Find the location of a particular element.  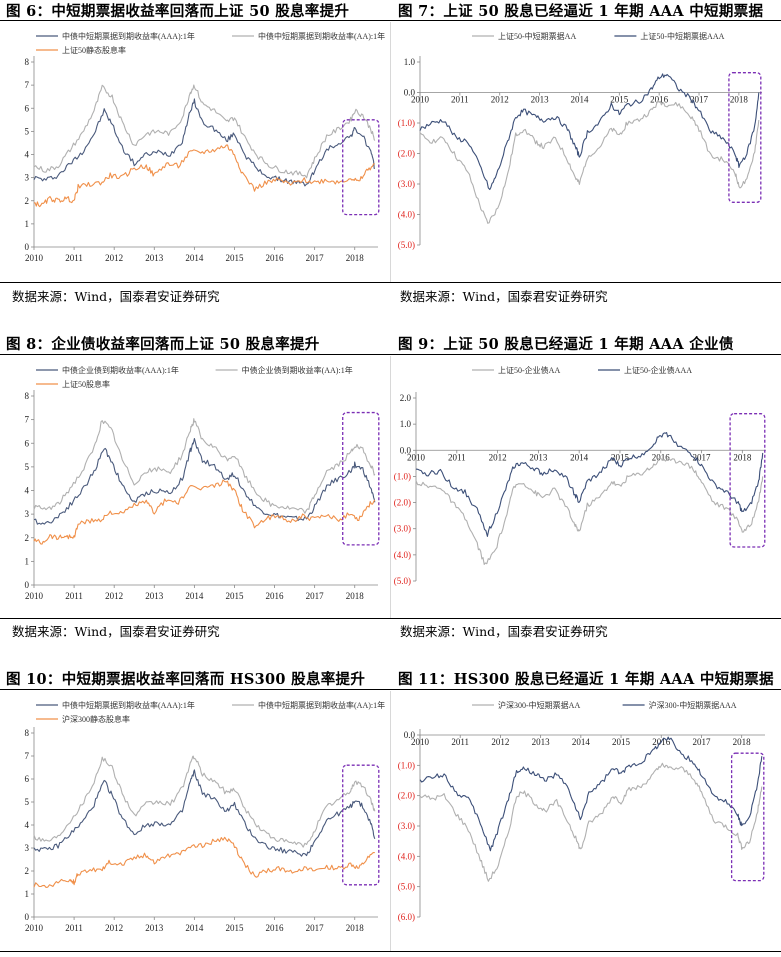

y-tick-label: 4 is located at coordinates (27, 155).